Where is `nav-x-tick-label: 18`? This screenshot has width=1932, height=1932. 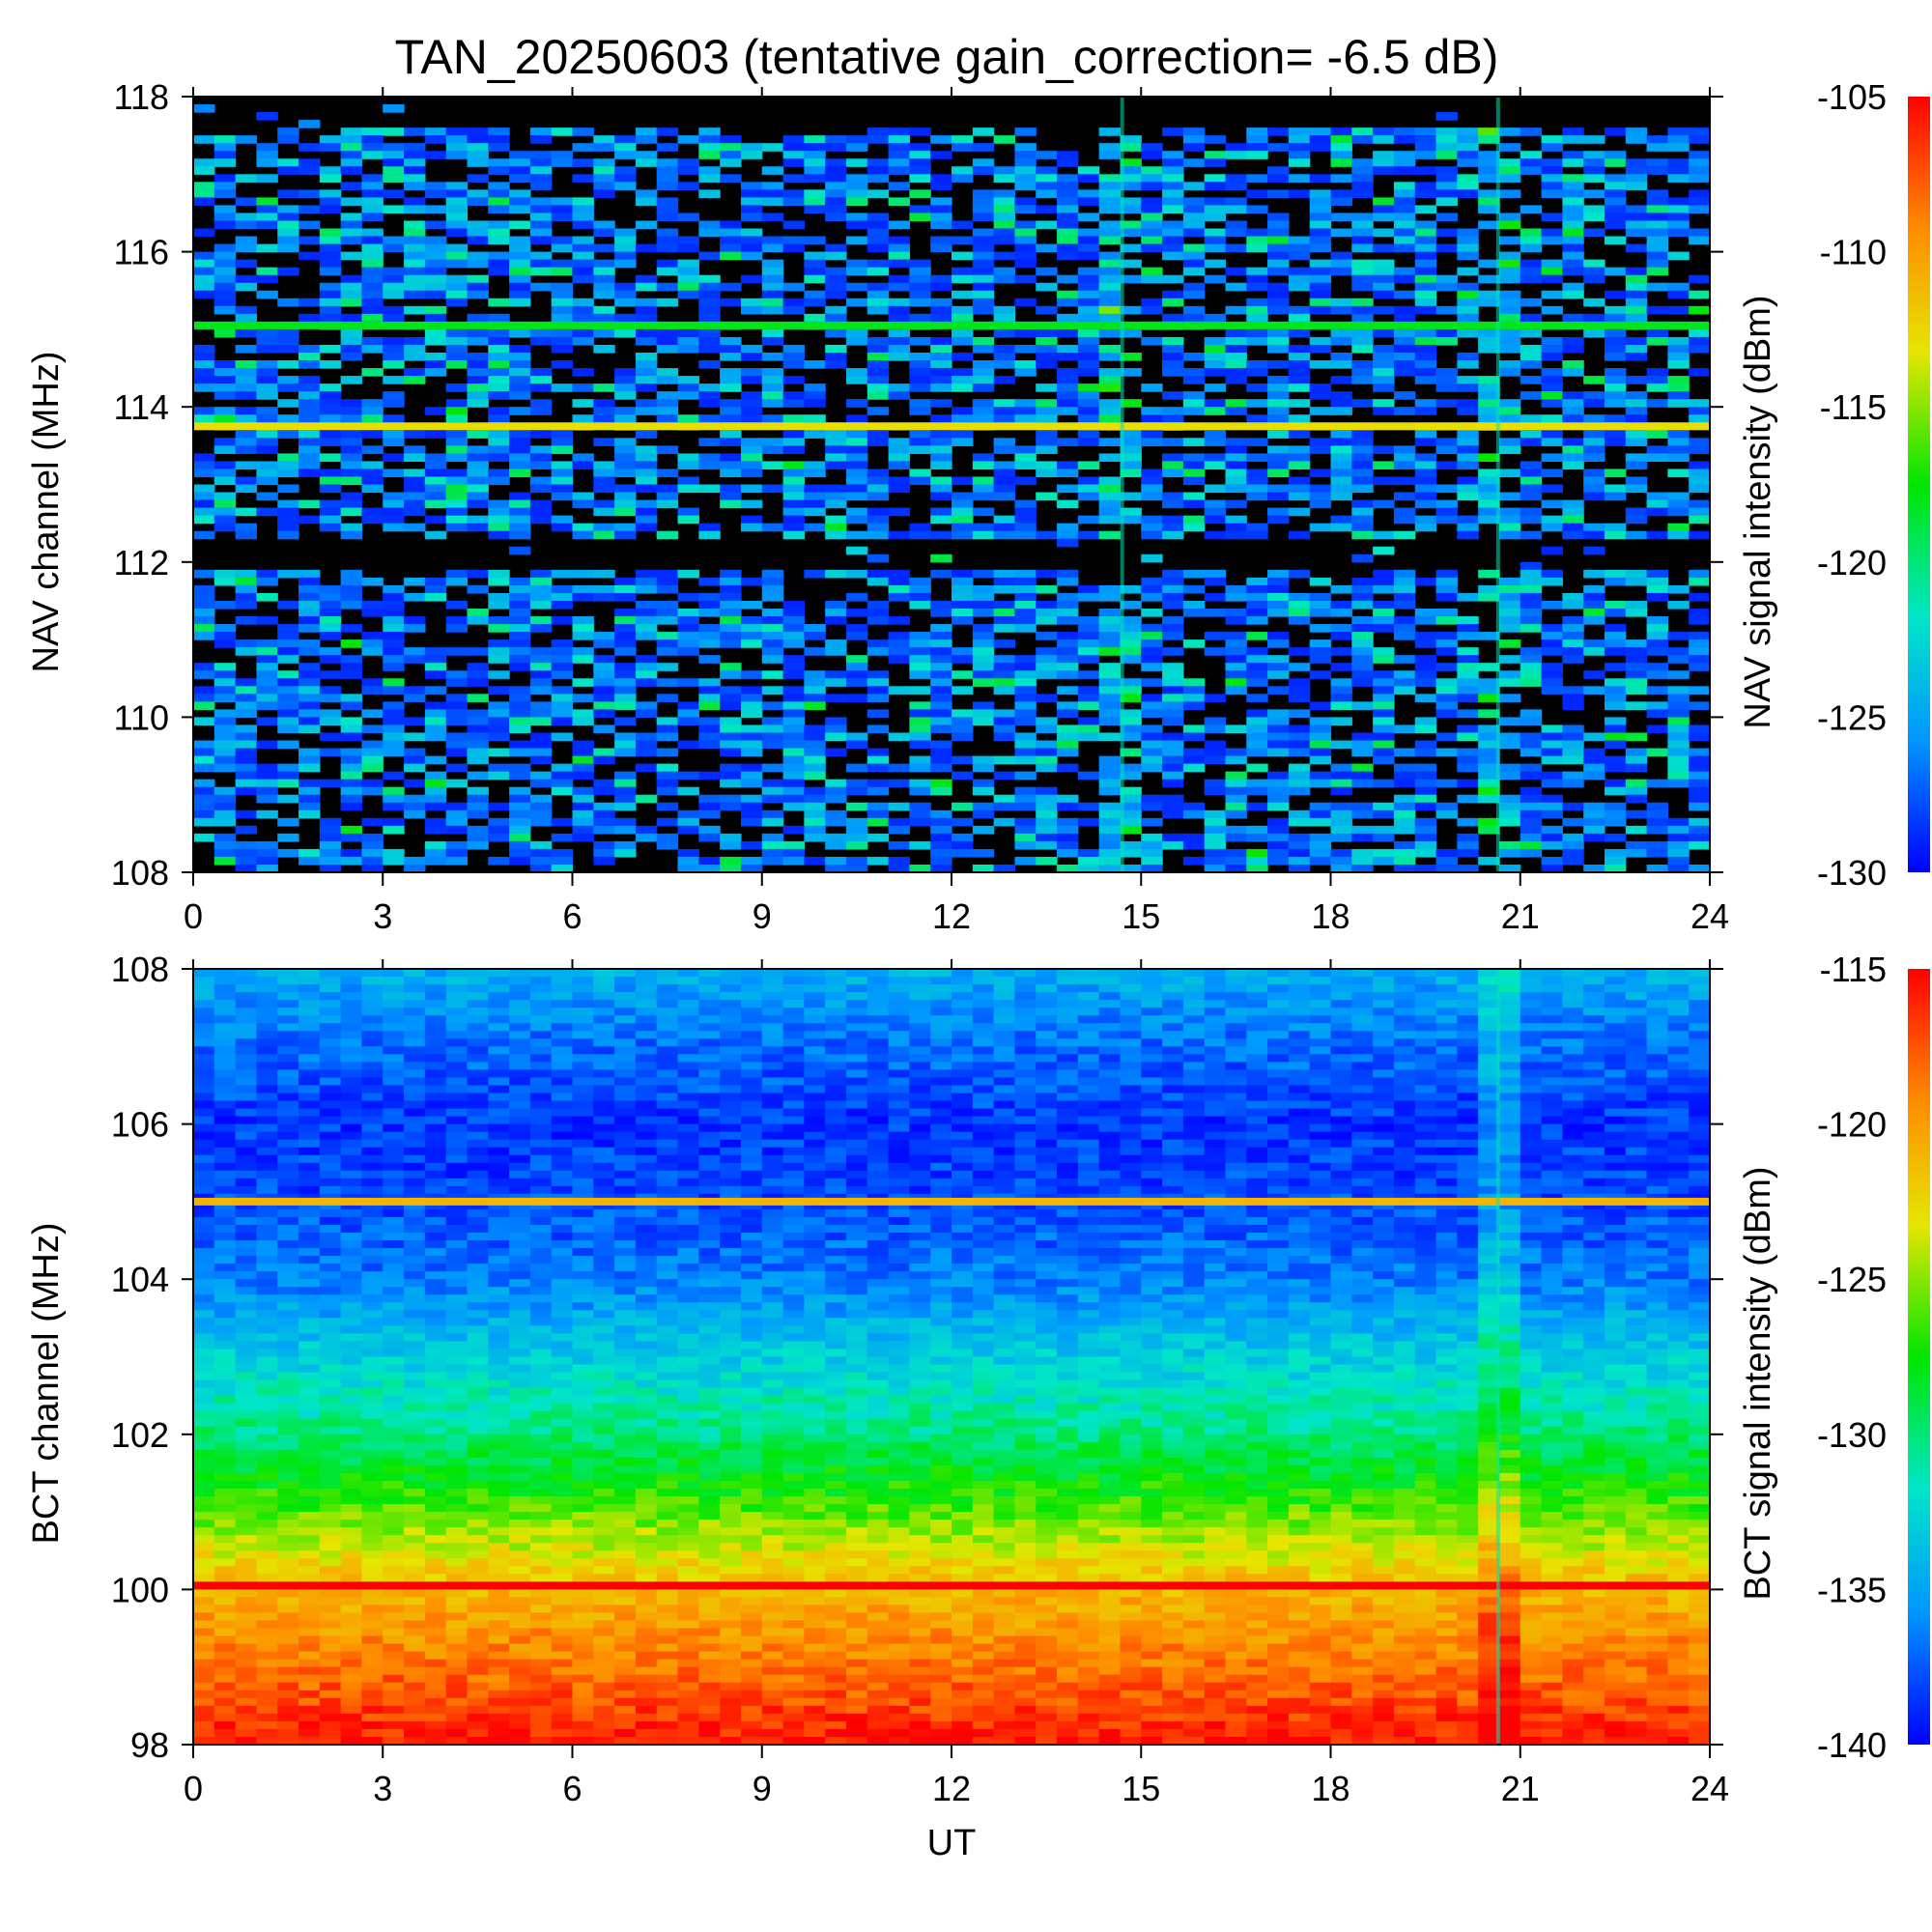
nav-x-tick-label: 18 is located at coordinates (1330, 916).